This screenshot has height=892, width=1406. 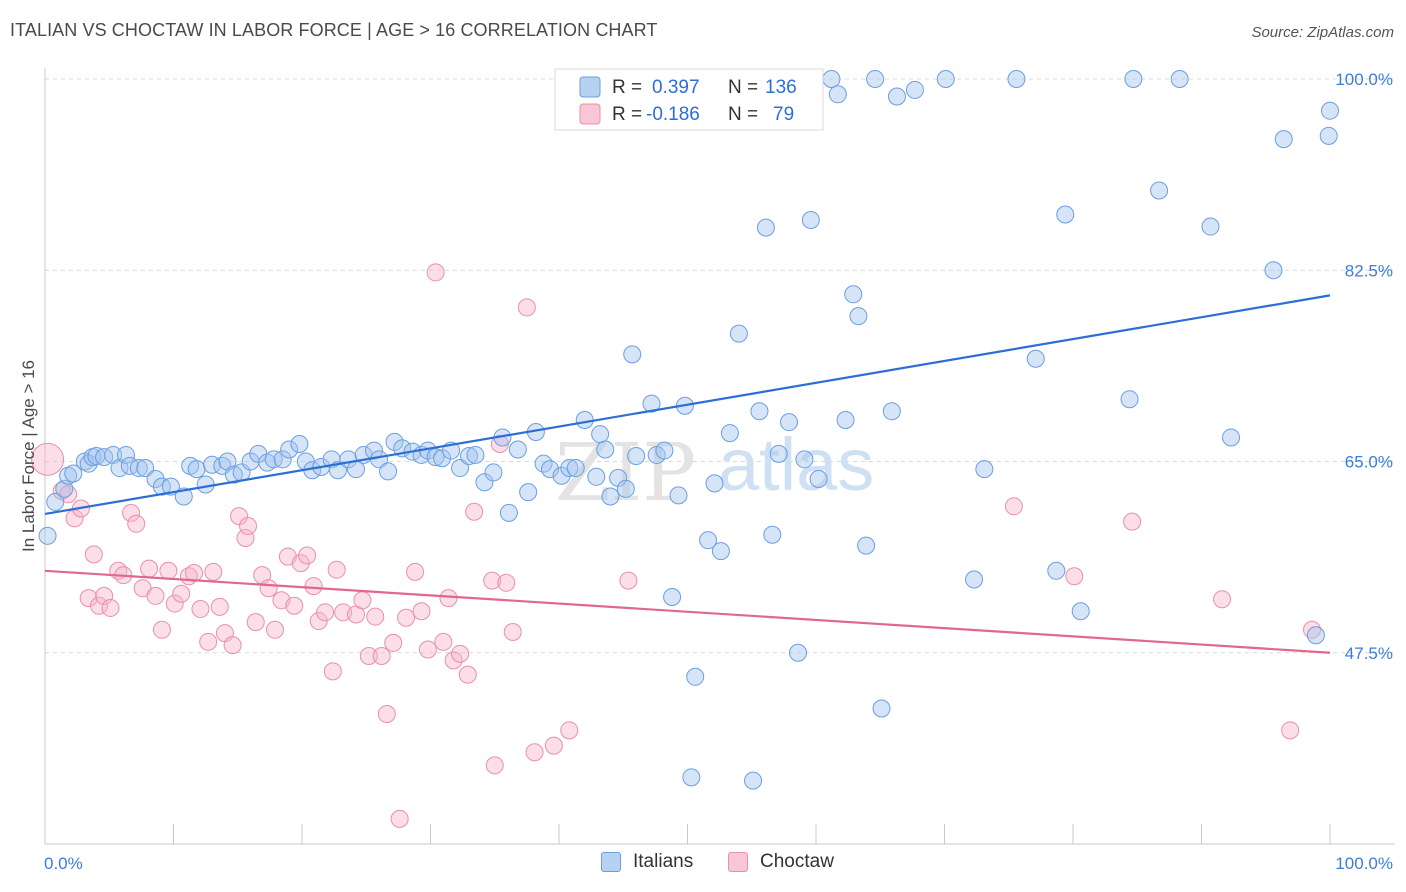 I want to click on legend-n-label-choctaw: N =, so click(x=743, y=114).